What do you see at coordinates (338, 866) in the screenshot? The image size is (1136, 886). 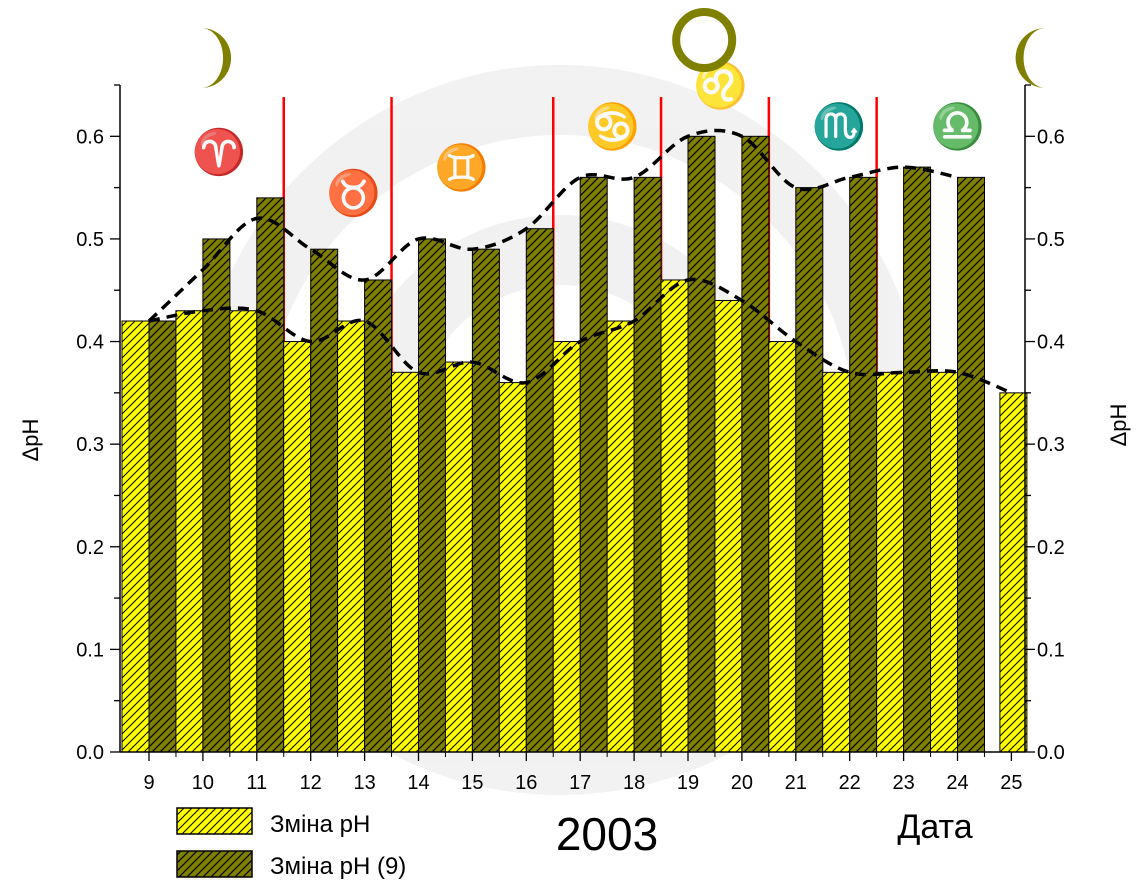 I see `legend-label-series-2: Зміна pH (9)` at bounding box center [338, 866].